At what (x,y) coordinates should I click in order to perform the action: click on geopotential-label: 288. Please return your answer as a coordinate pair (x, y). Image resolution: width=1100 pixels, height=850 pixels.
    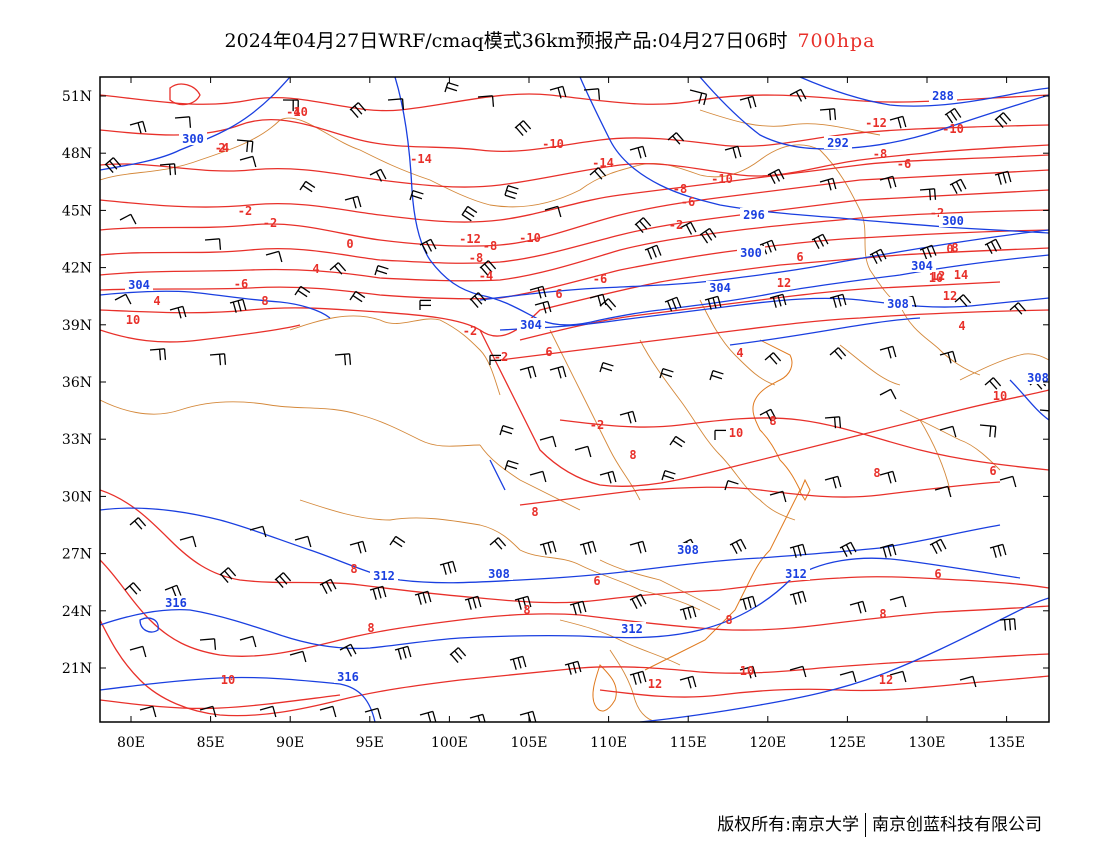
    Looking at the image, I should click on (943, 96).